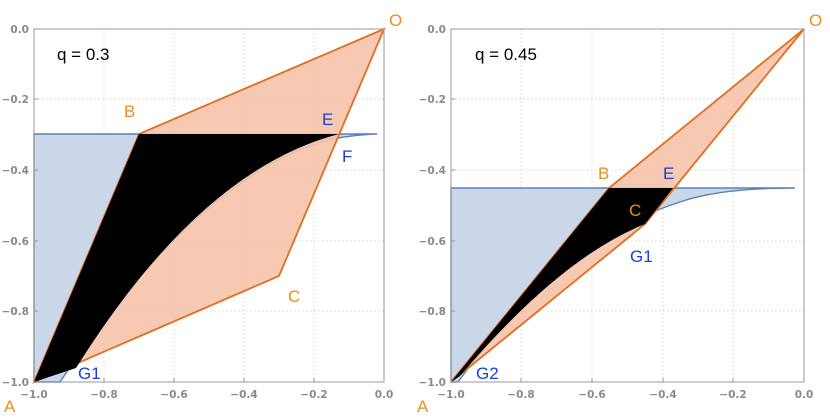 This screenshot has width=830, height=419. I want to click on black-region, so click(562, 285).